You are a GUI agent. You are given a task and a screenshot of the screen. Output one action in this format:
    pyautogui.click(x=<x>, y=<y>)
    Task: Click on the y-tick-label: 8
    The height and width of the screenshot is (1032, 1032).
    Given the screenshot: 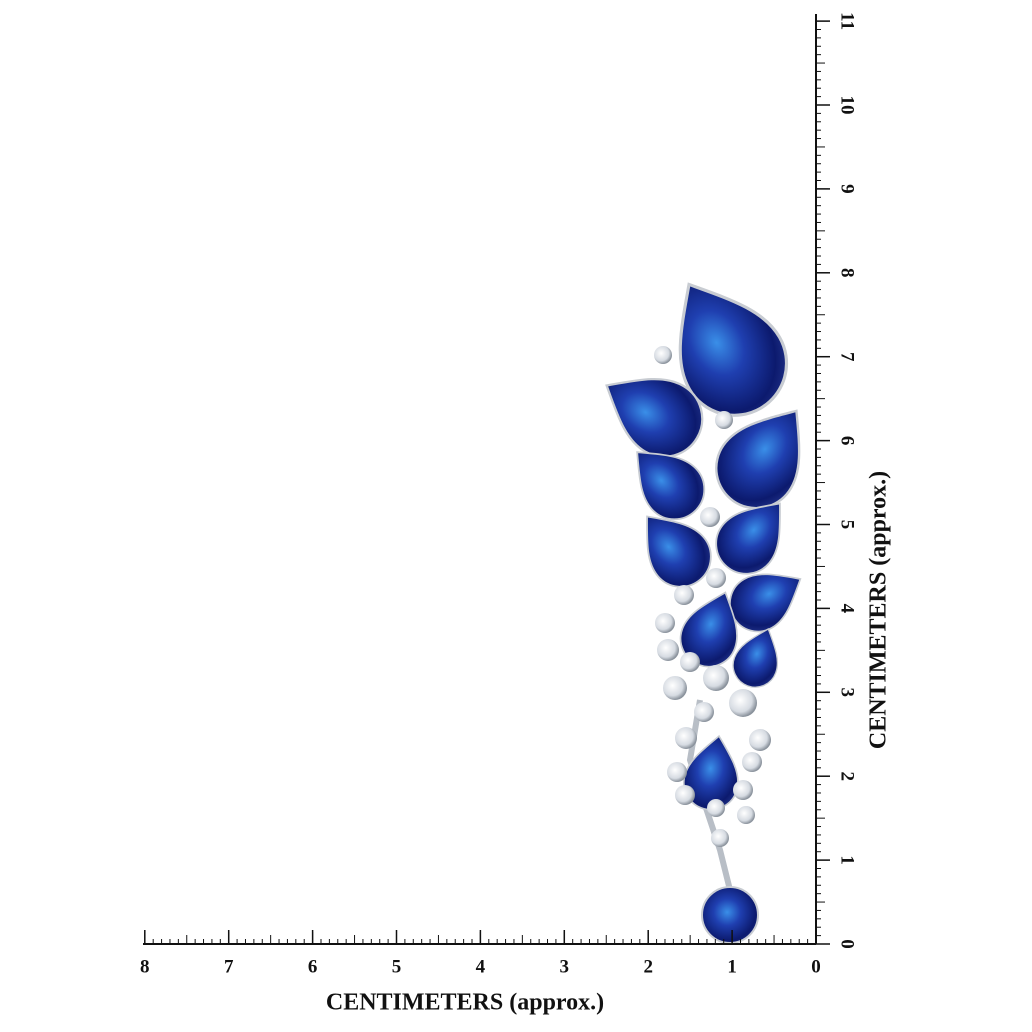 What is the action you would take?
    pyautogui.click(x=847, y=273)
    